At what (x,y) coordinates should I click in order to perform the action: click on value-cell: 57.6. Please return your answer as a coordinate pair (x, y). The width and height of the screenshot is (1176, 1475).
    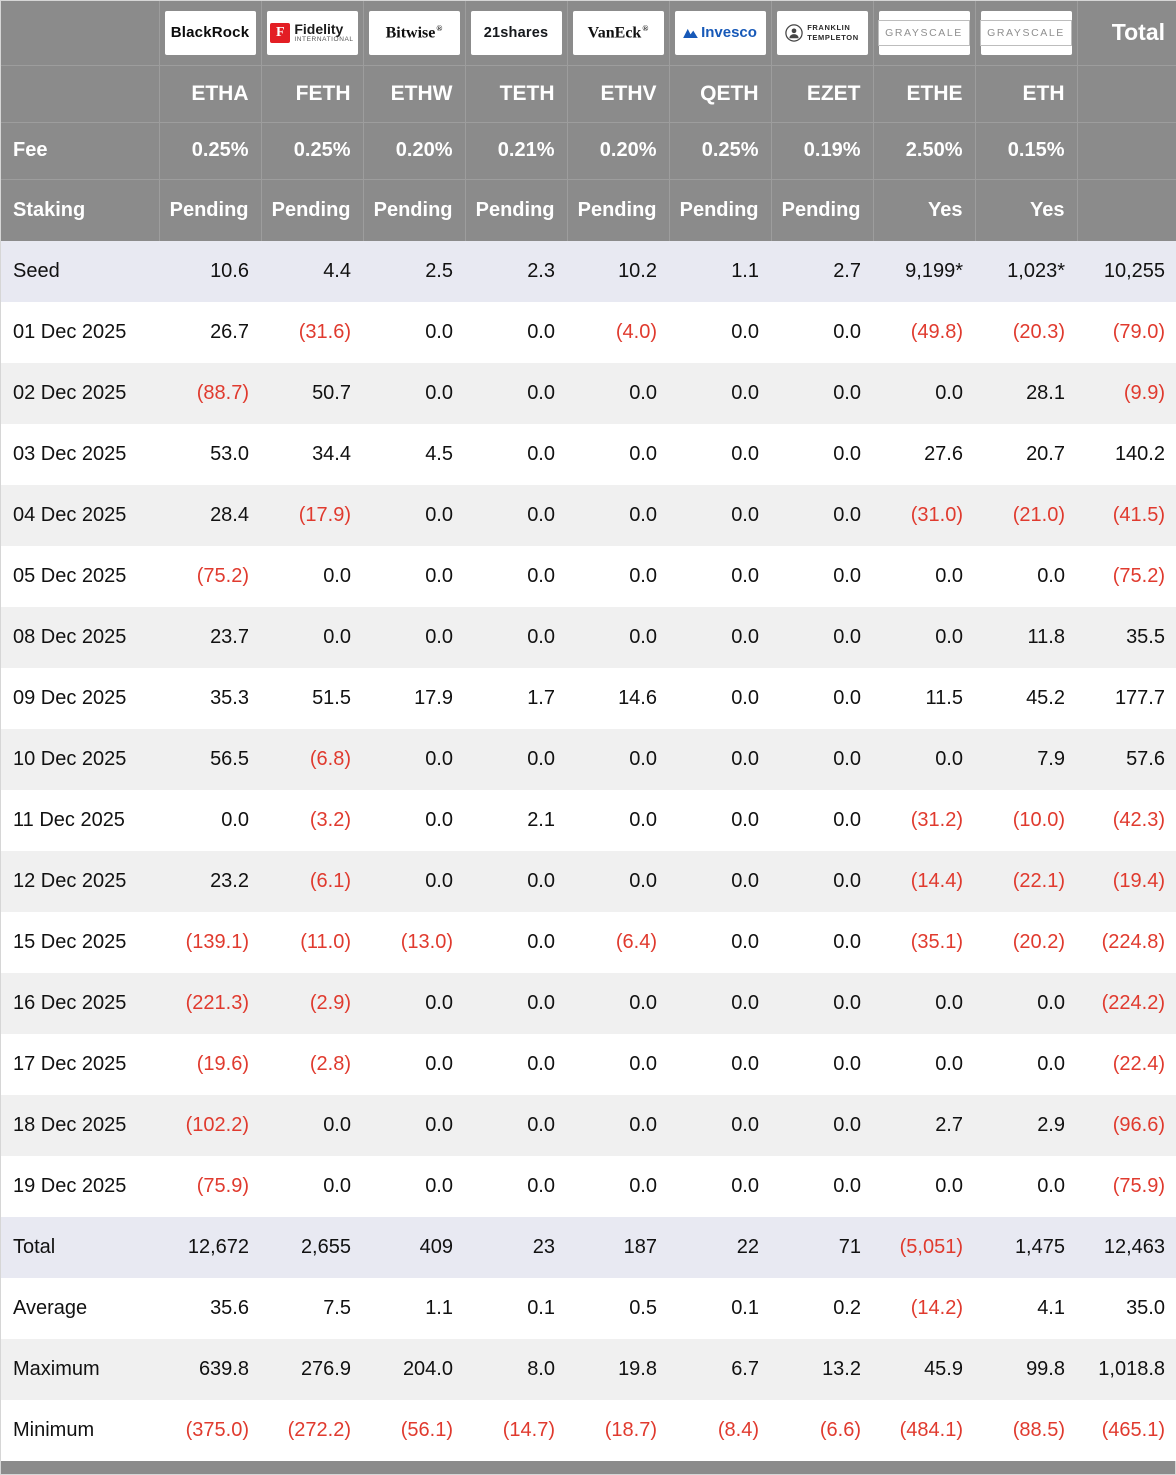
    Looking at the image, I should click on (1145, 759).